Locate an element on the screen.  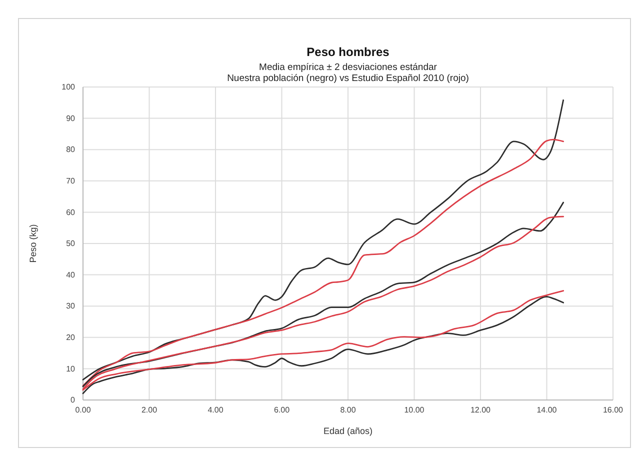
chart-title: Peso hombres is located at coordinates (348, 52).